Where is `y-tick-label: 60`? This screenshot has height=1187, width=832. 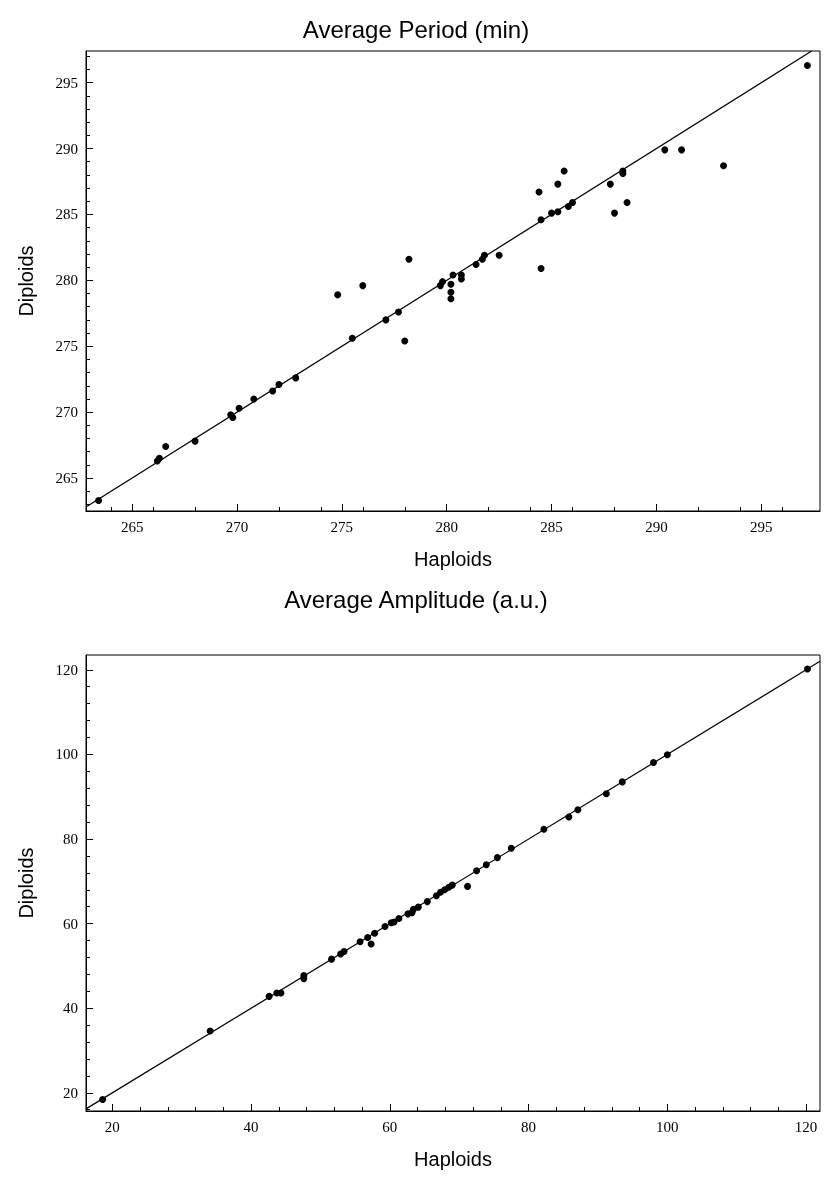 y-tick-label: 60 is located at coordinates (70, 923).